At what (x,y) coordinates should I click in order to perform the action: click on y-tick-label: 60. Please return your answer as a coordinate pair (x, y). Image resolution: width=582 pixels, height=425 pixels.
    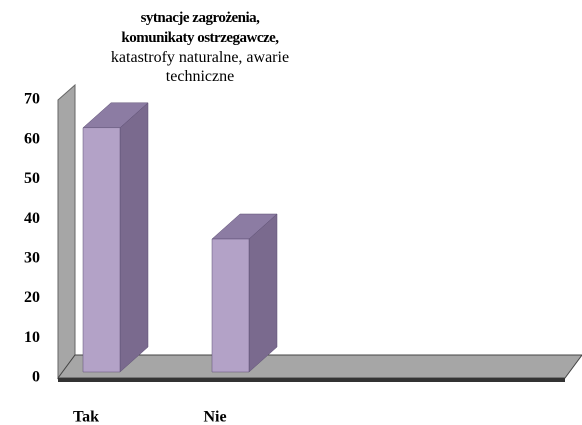
    Looking at the image, I should click on (32, 138).